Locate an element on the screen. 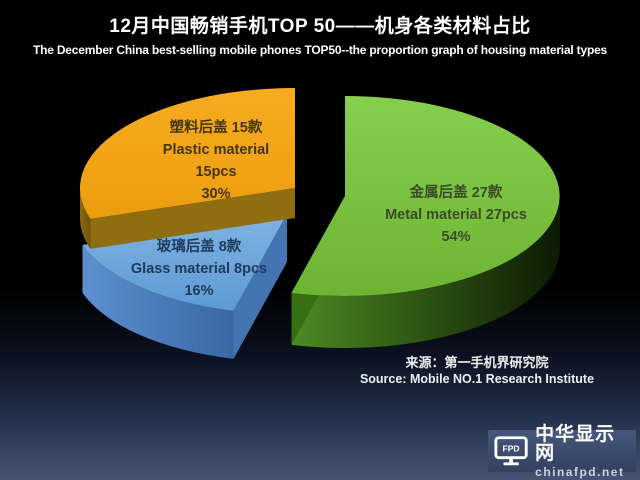  source-line-en: Source: Mobile NO.1 Research Institute is located at coordinates (477, 379).